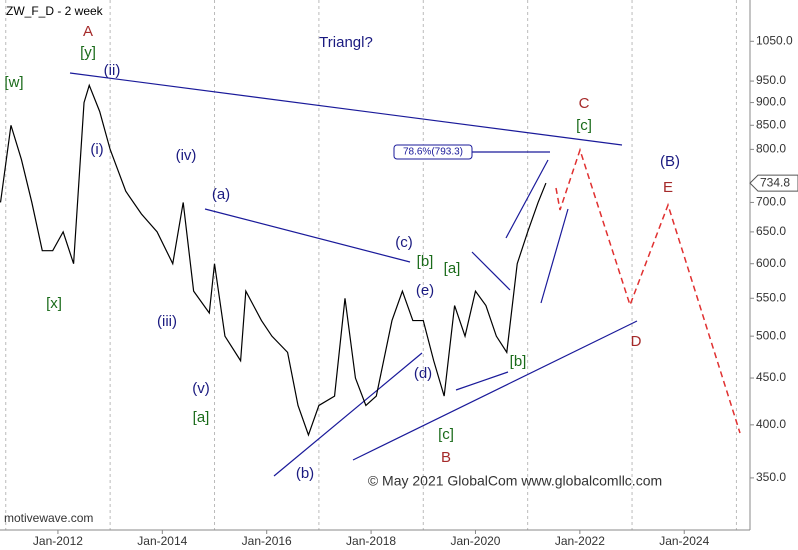 The width and height of the screenshot is (798, 550). What do you see at coordinates (636, 341) in the screenshot?
I see `wave-label: D` at bounding box center [636, 341].